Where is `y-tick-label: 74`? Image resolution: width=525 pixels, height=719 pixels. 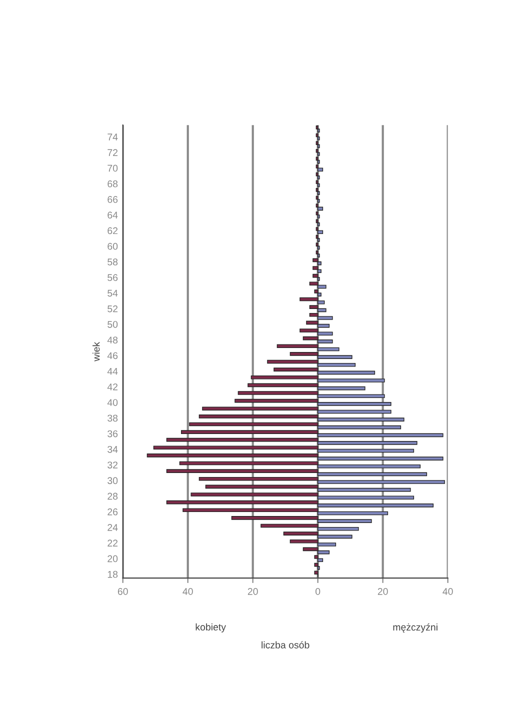
y-tick-label: 74 is located at coordinates (113, 137).